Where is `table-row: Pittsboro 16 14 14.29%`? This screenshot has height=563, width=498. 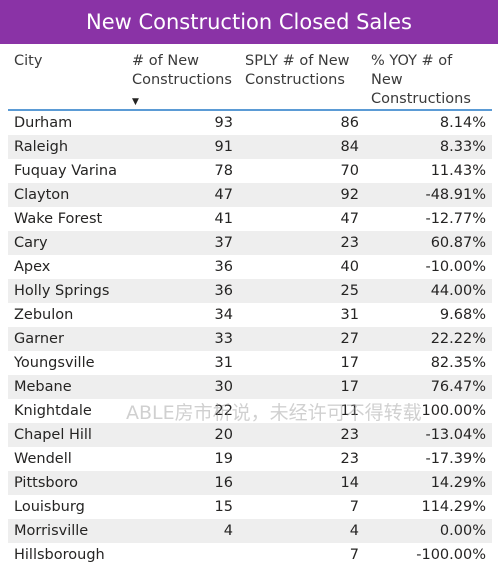
table-row: Pittsboro 16 14 14.29% is located at coordinates (250, 483).